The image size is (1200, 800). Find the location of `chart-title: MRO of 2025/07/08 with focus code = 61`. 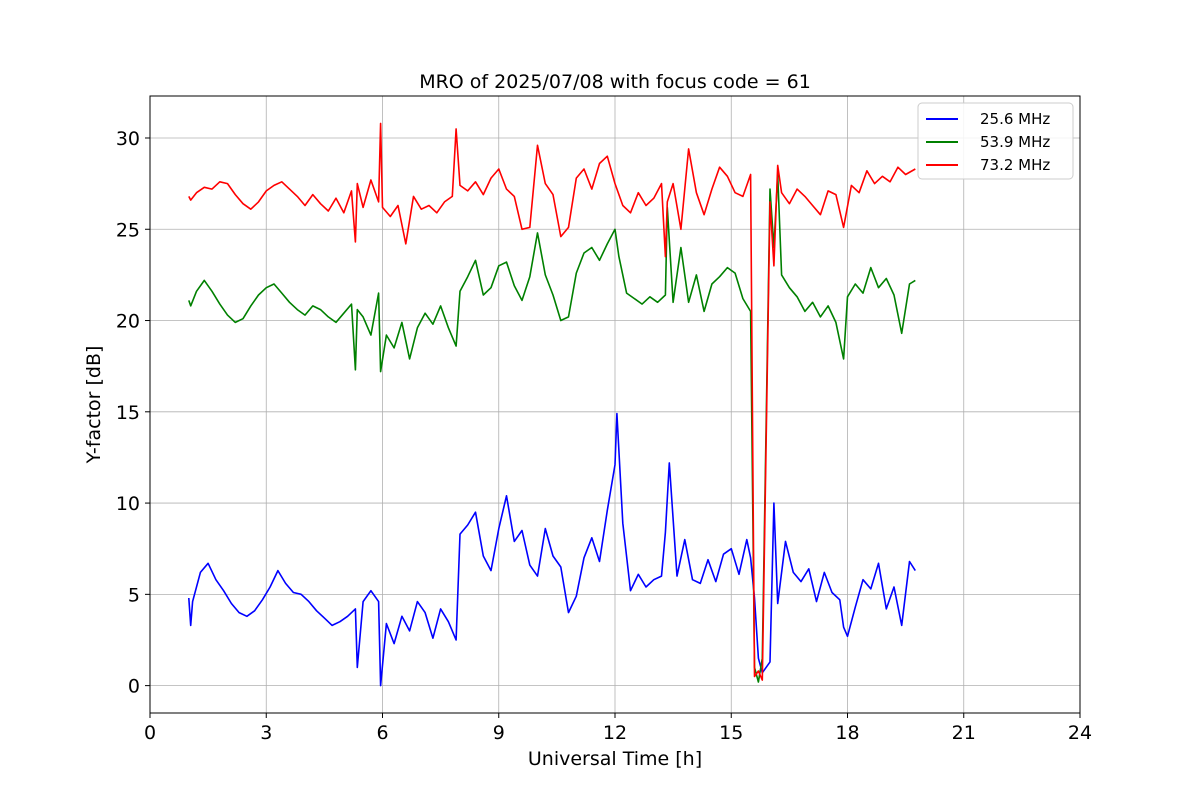

chart-title: MRO of 2025/07/08 with focus code = 61 is located at coordinates (615, 82).